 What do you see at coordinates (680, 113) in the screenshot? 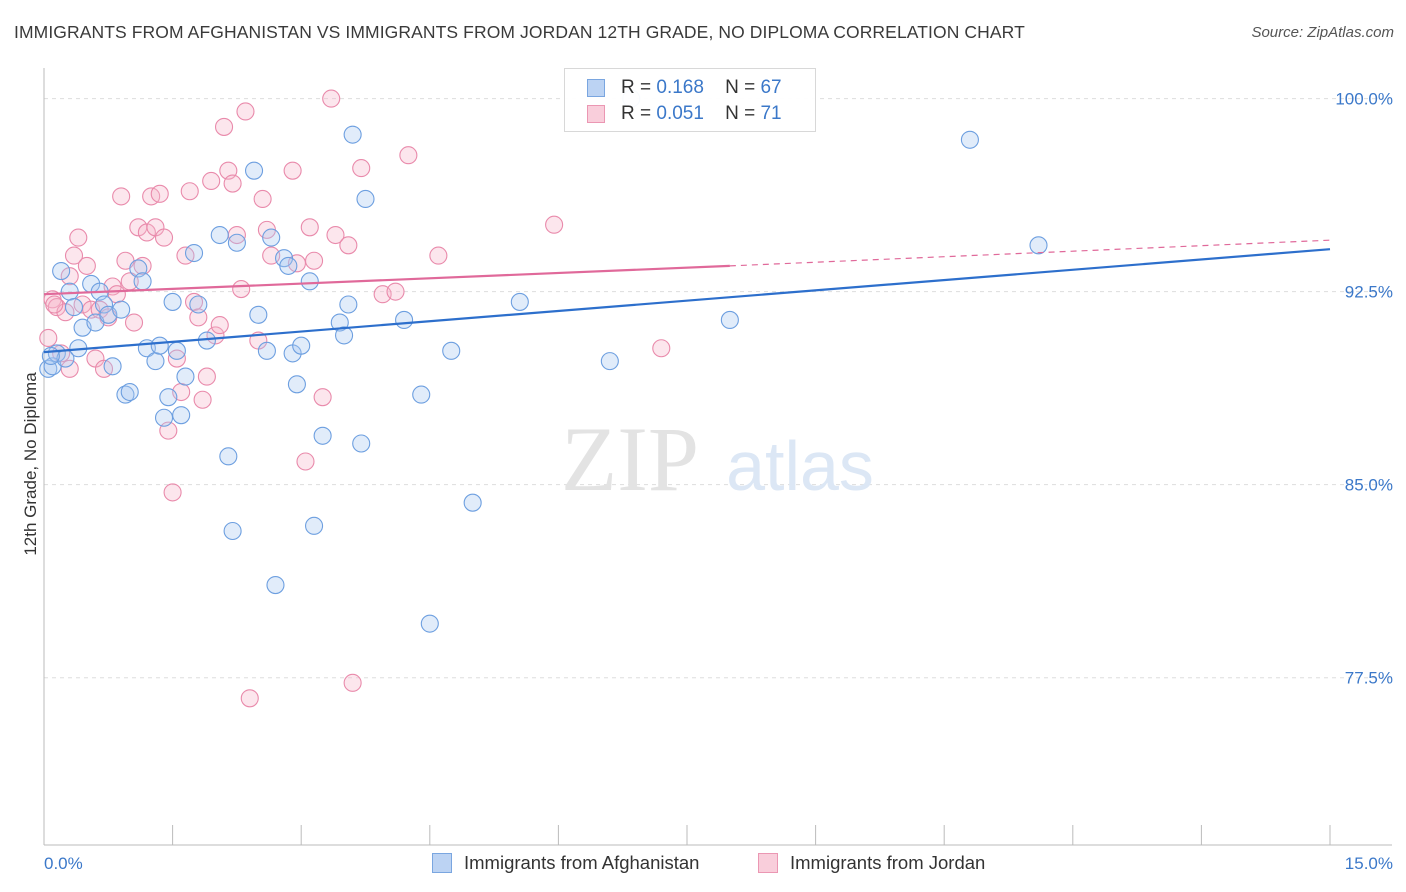
I see `legend-r-value: 0.051` at bounding box center [680, 113].